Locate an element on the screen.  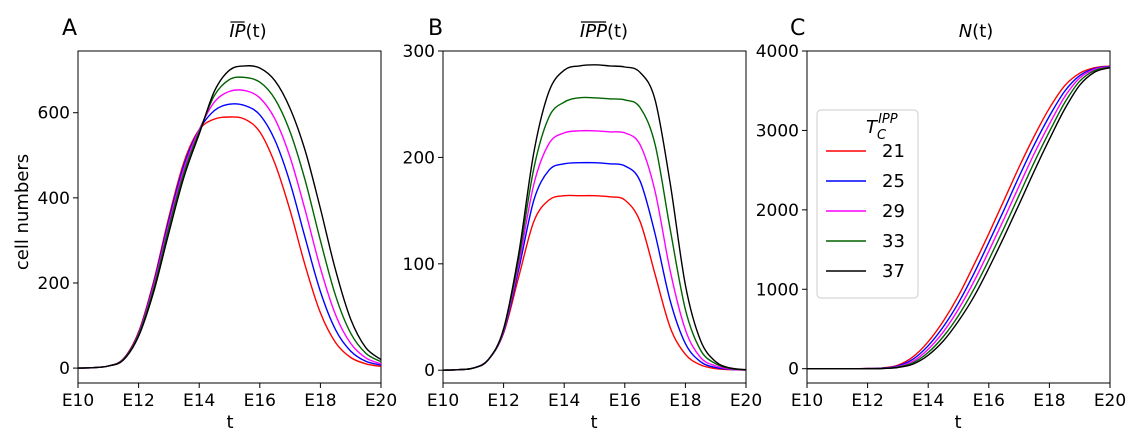
legend-label-21: 21 is located at coordinates (893, 151).